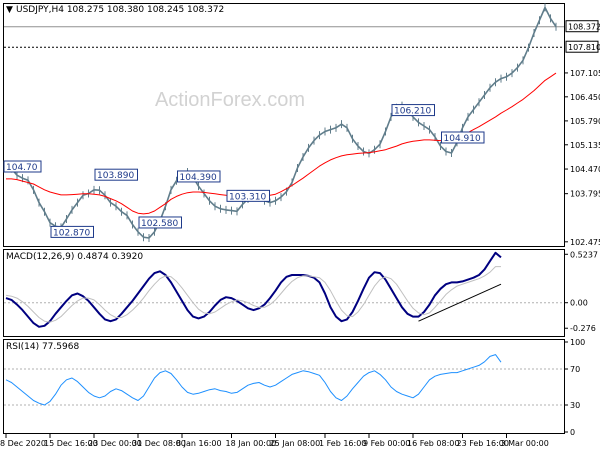 The image size is (600, 450). Describe the element at coordinates (9, 10) in the screenshot. I see `dropdown-arrow-icon: ▼` at that location.